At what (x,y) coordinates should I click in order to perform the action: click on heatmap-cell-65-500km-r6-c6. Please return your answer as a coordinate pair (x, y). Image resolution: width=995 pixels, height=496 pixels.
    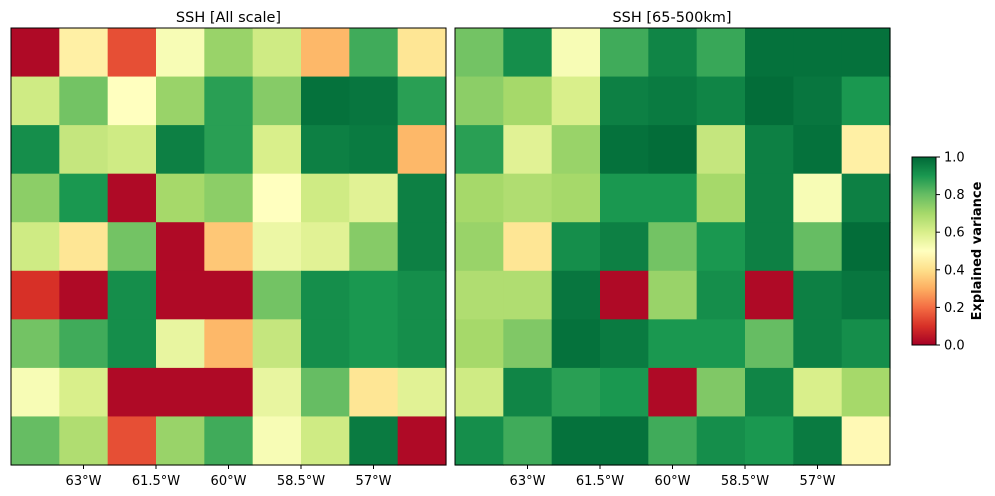
    Looking at the image, I should click on (769, 344).